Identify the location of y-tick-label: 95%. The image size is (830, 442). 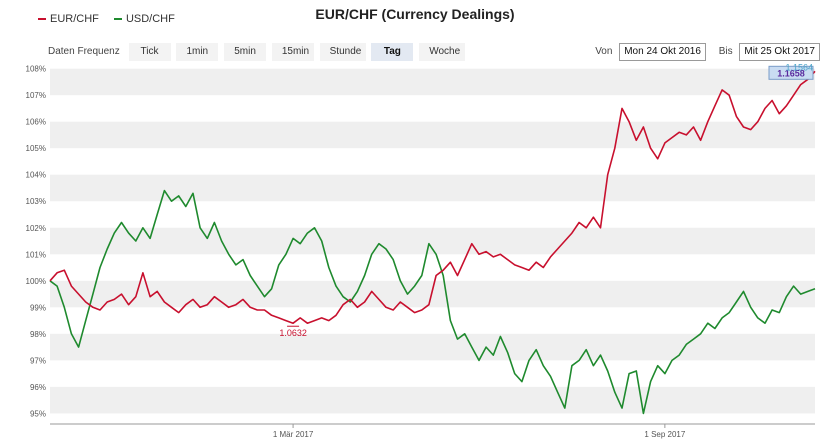
(38, 413).